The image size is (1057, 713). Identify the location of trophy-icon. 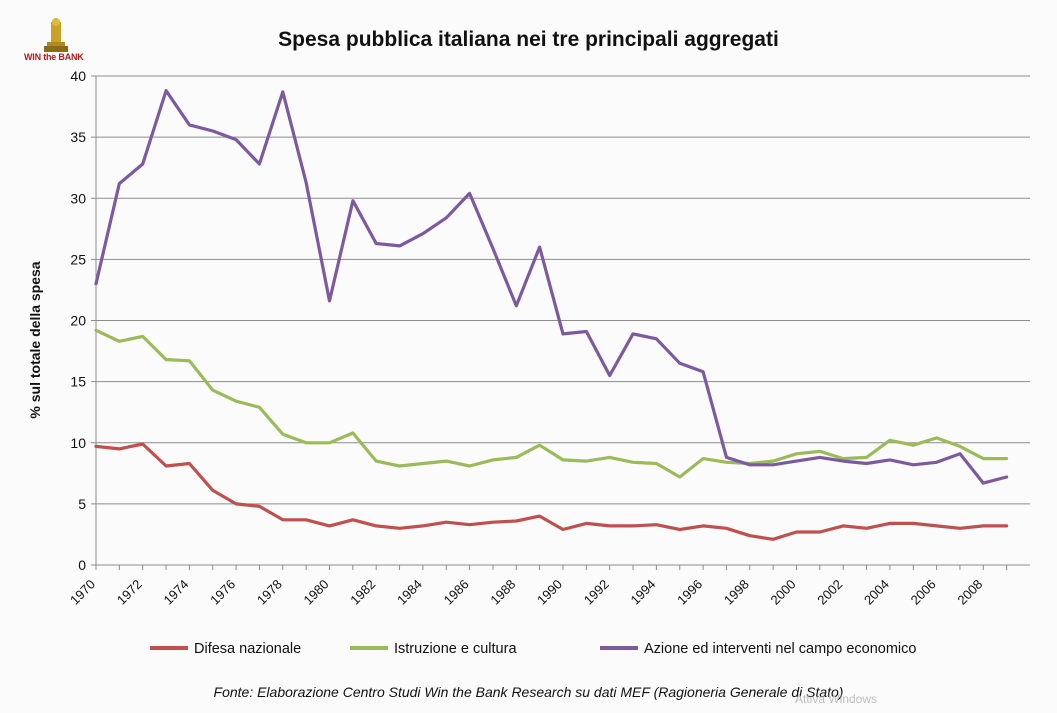
(56, 35).